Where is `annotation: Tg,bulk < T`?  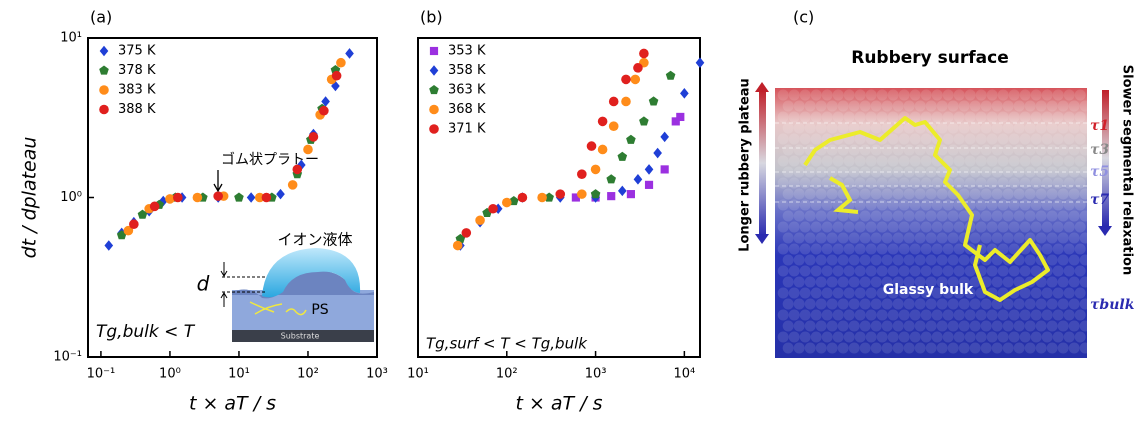 annotation: Tg,bulk < T is located at coordinates (146, 332).